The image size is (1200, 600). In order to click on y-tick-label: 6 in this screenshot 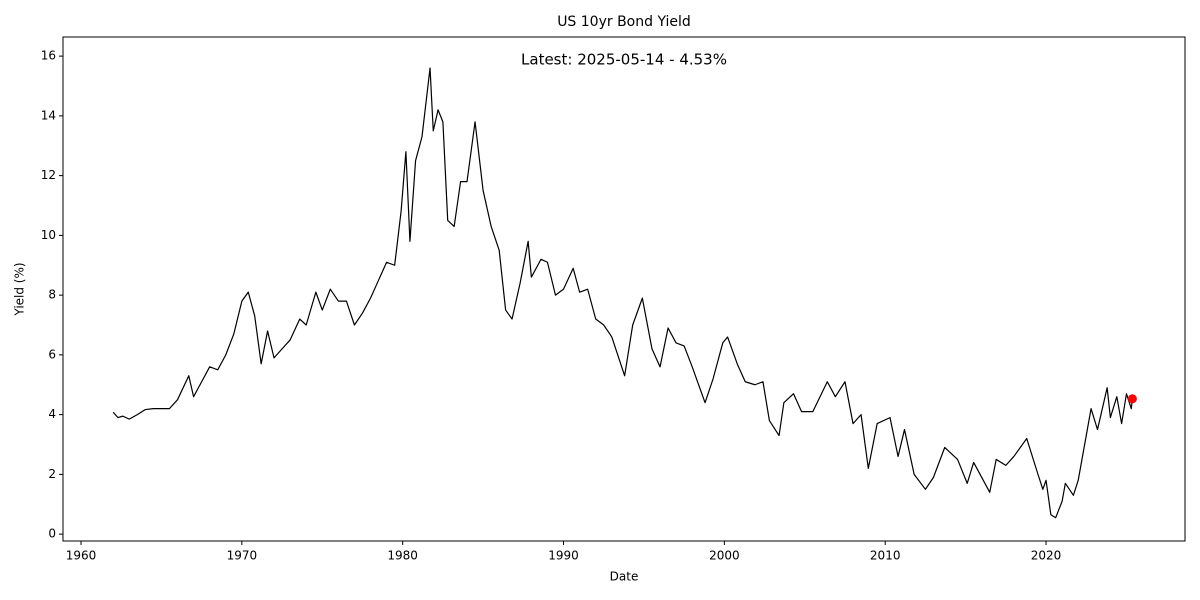, I will do `click(52, 354)`.